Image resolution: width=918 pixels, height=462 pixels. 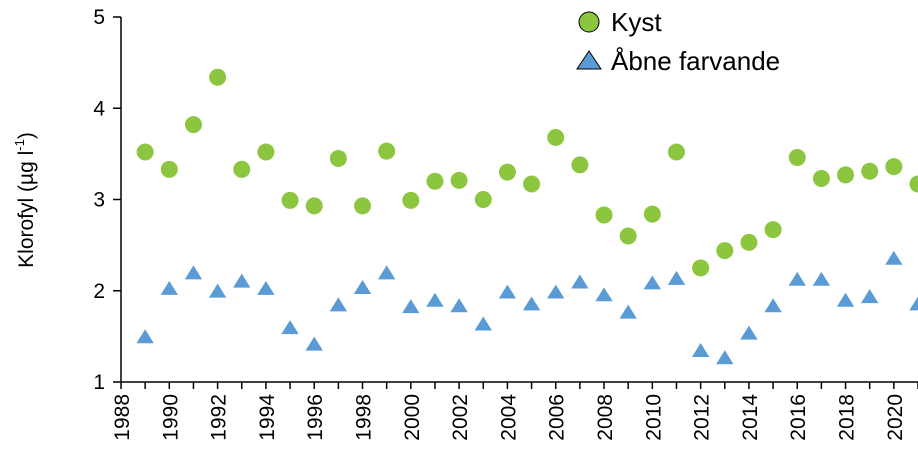 I want to click on y-axis-title-group: Klorofyl (µg l-1), so click(x=25, y=200).